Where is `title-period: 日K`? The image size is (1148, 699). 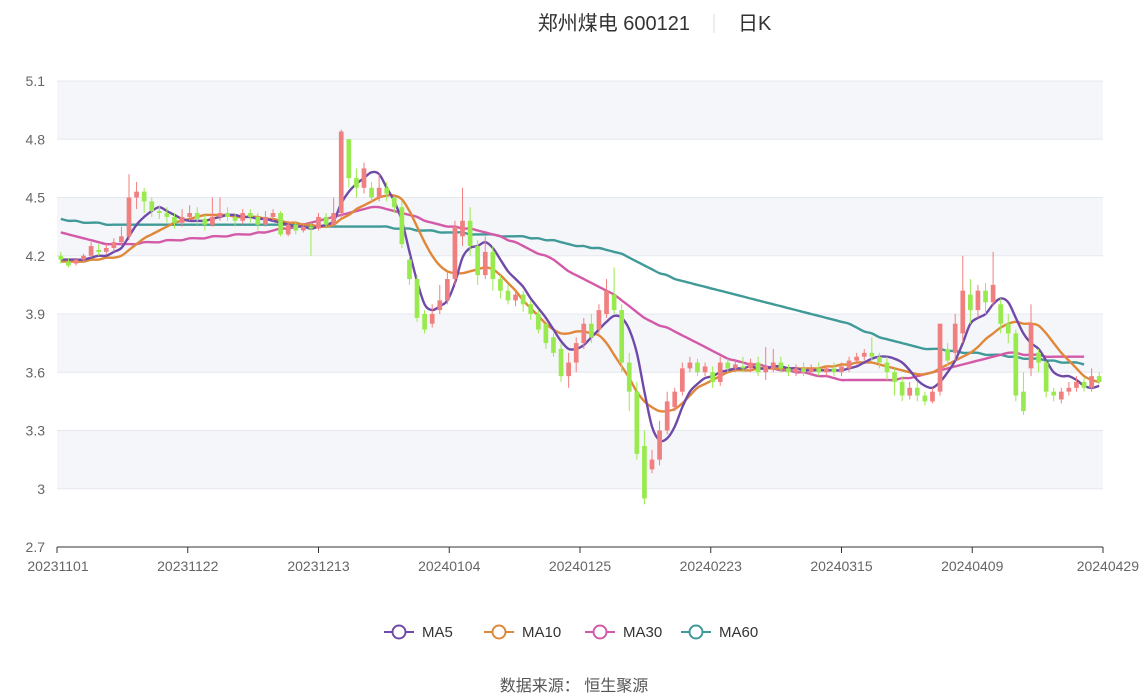 title-period: 日K is located at coordinates (755, 24).